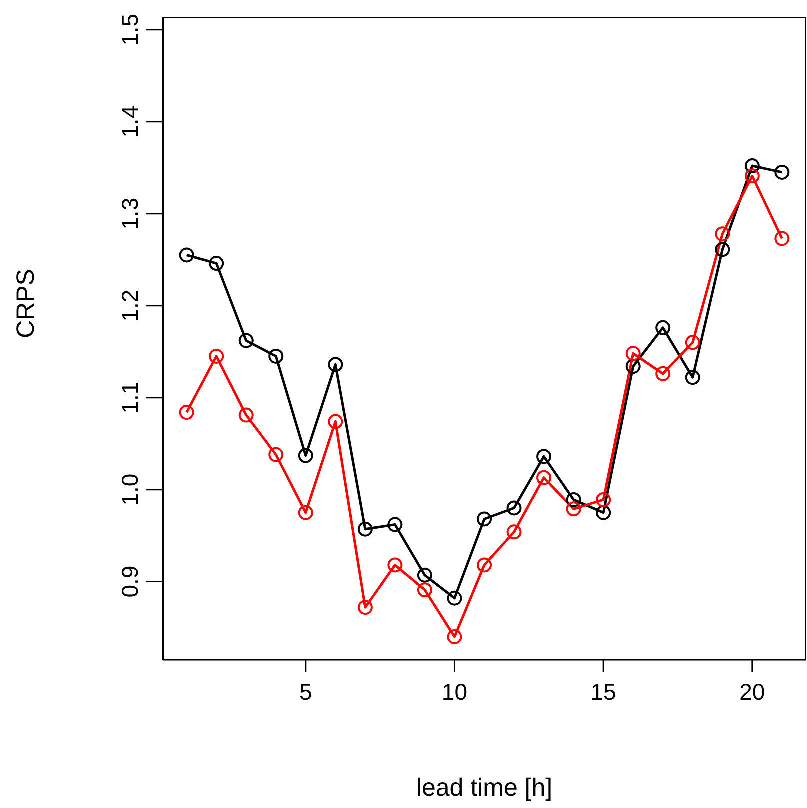  What do you see at coordinates (130, 30) in the screenshot?
I see `y-tick-label: 1.5` at bounding box center [130, 30].